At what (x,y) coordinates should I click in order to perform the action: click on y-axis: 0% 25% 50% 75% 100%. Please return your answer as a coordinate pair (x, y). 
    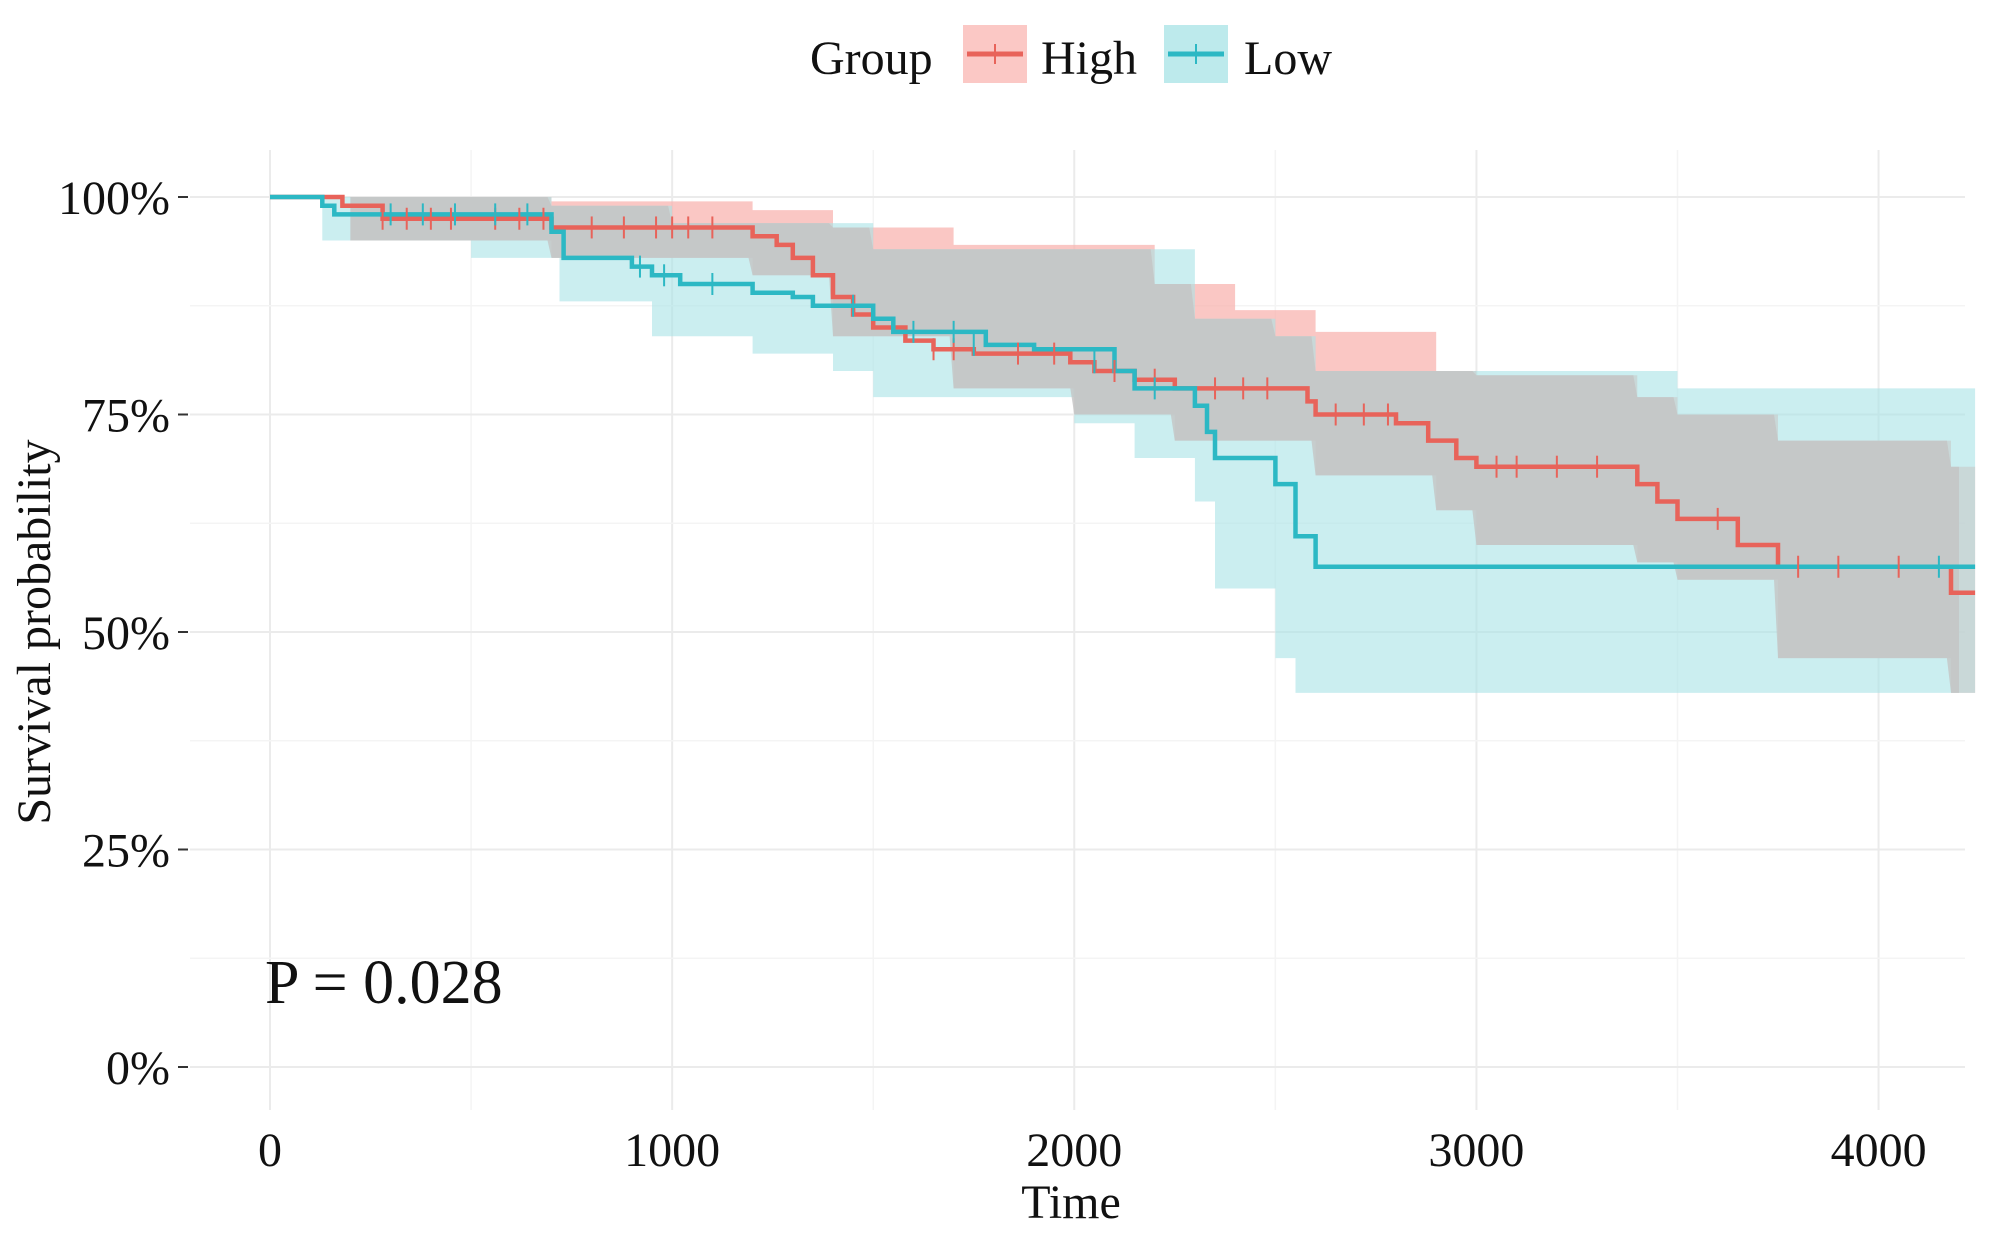
    Looking at the image, I should click on (123, 633).